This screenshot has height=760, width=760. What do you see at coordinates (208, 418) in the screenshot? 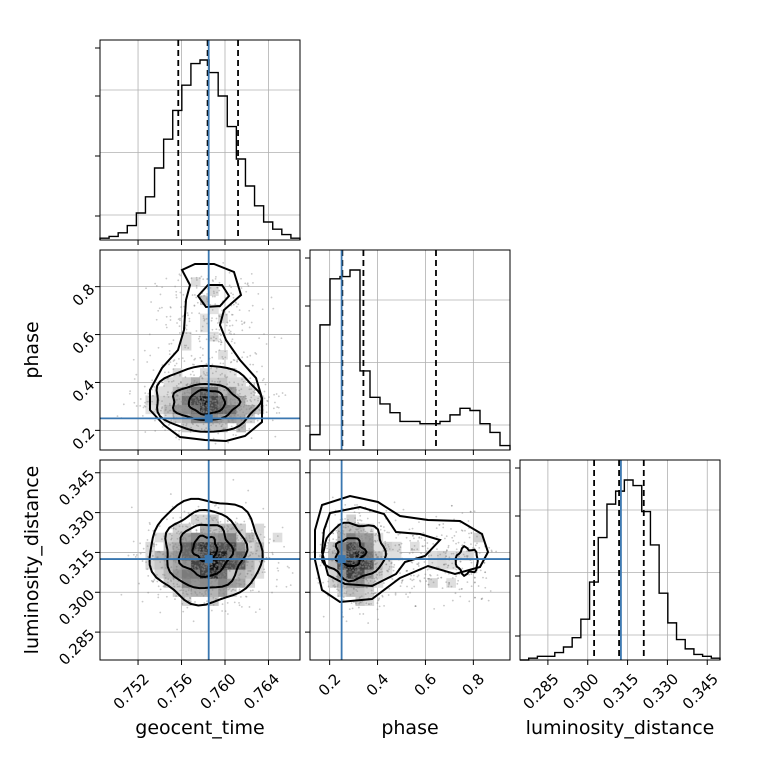
I see `truth-marker-geocent_time-phase` at bounding box center [208, 418].